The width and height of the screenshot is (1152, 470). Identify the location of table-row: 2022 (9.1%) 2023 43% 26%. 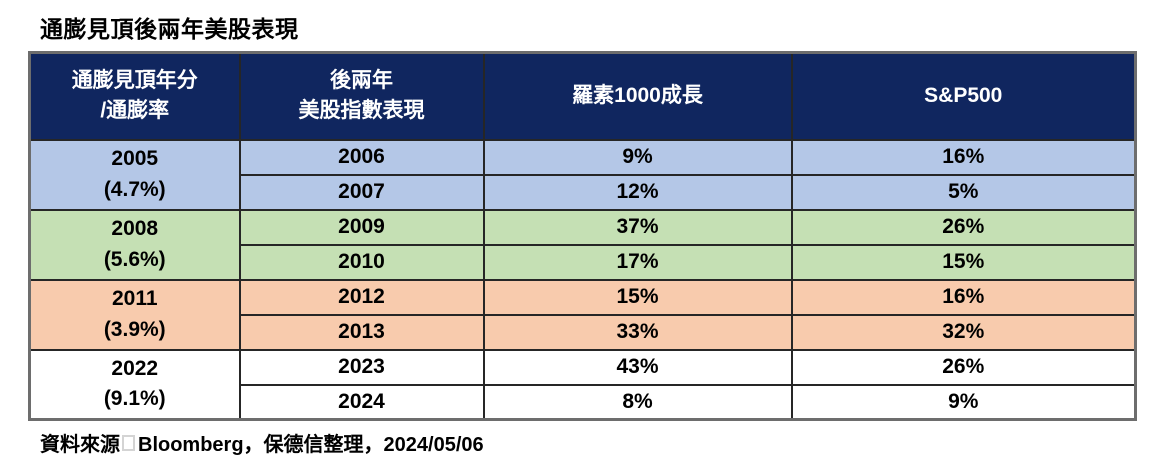
(582, 384).